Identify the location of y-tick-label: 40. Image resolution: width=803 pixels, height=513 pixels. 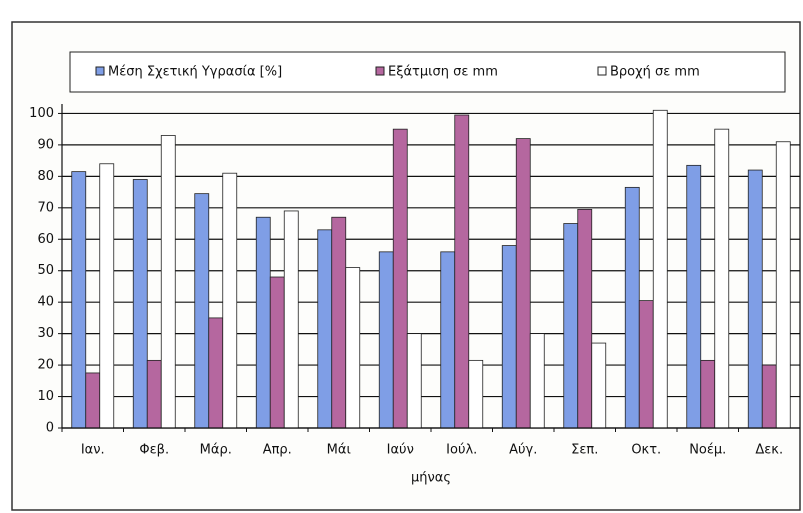
(45, 302).